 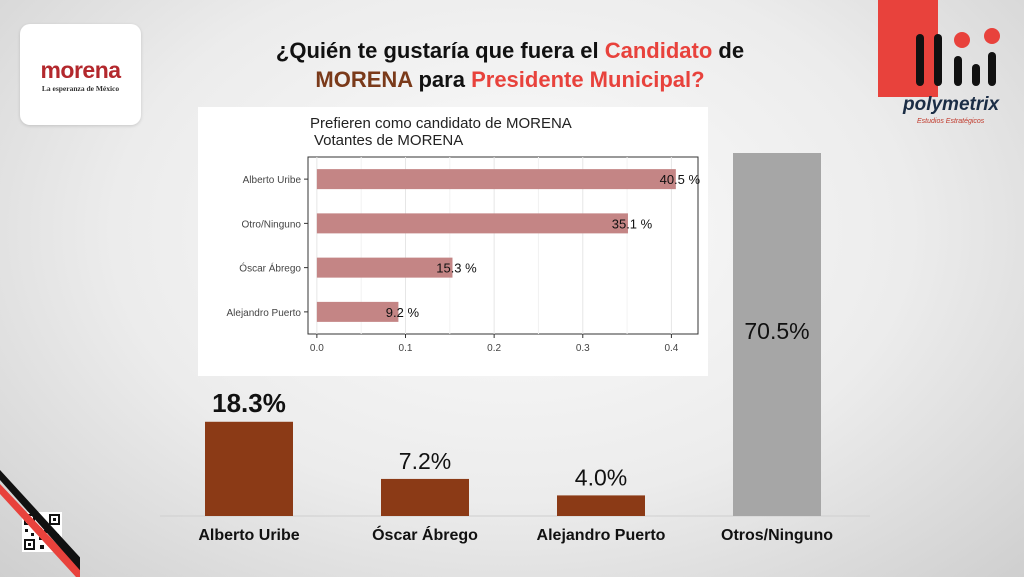 I want to click on inset-chart-subtitle: Votantes de MORENA, so click(x=389, y=140).